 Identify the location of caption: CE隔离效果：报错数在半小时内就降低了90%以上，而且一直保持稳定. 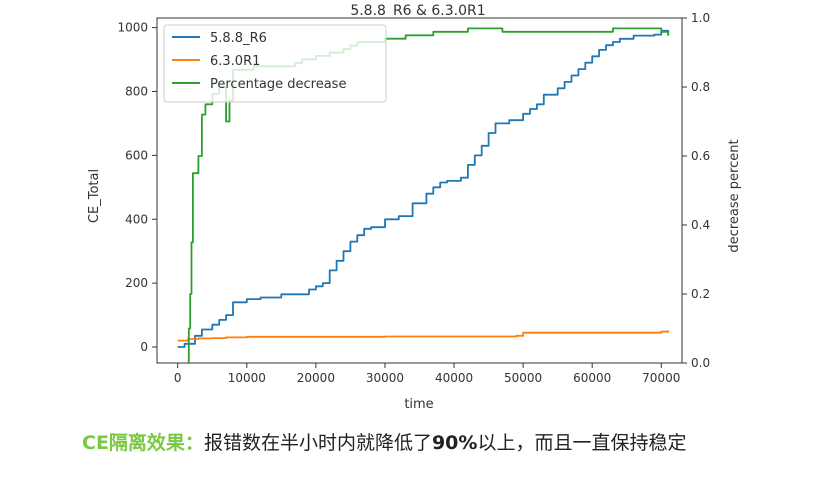
(384, 441).